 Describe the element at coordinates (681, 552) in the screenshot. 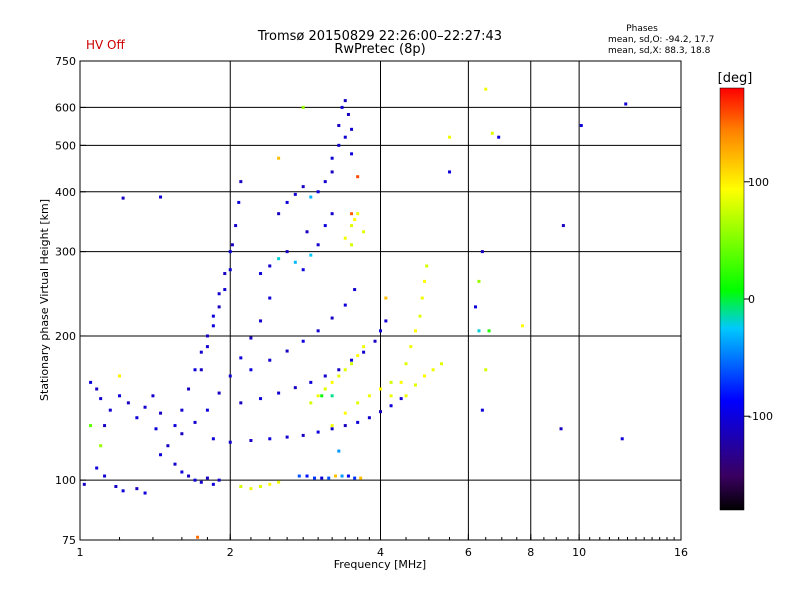

I see `x-tick-label: 16` at that location.